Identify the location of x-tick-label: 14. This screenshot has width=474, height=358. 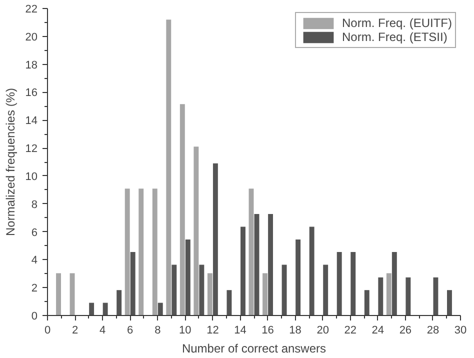
(240, 330).